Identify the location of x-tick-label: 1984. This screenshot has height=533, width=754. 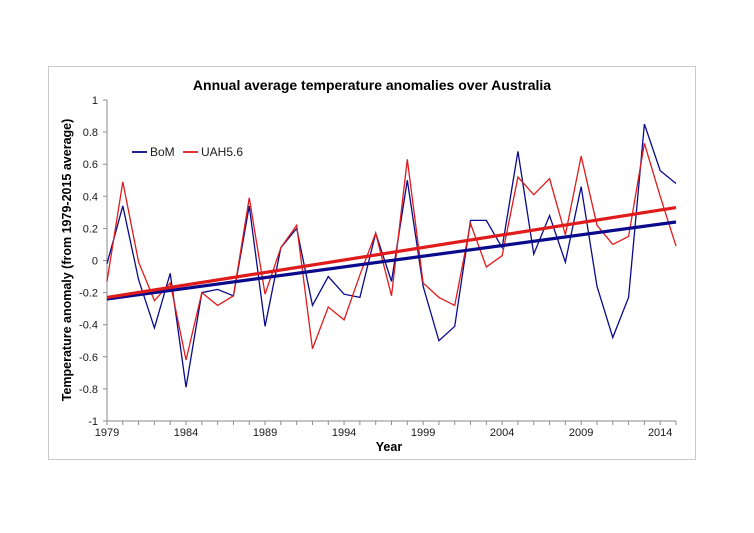
(186, 433).